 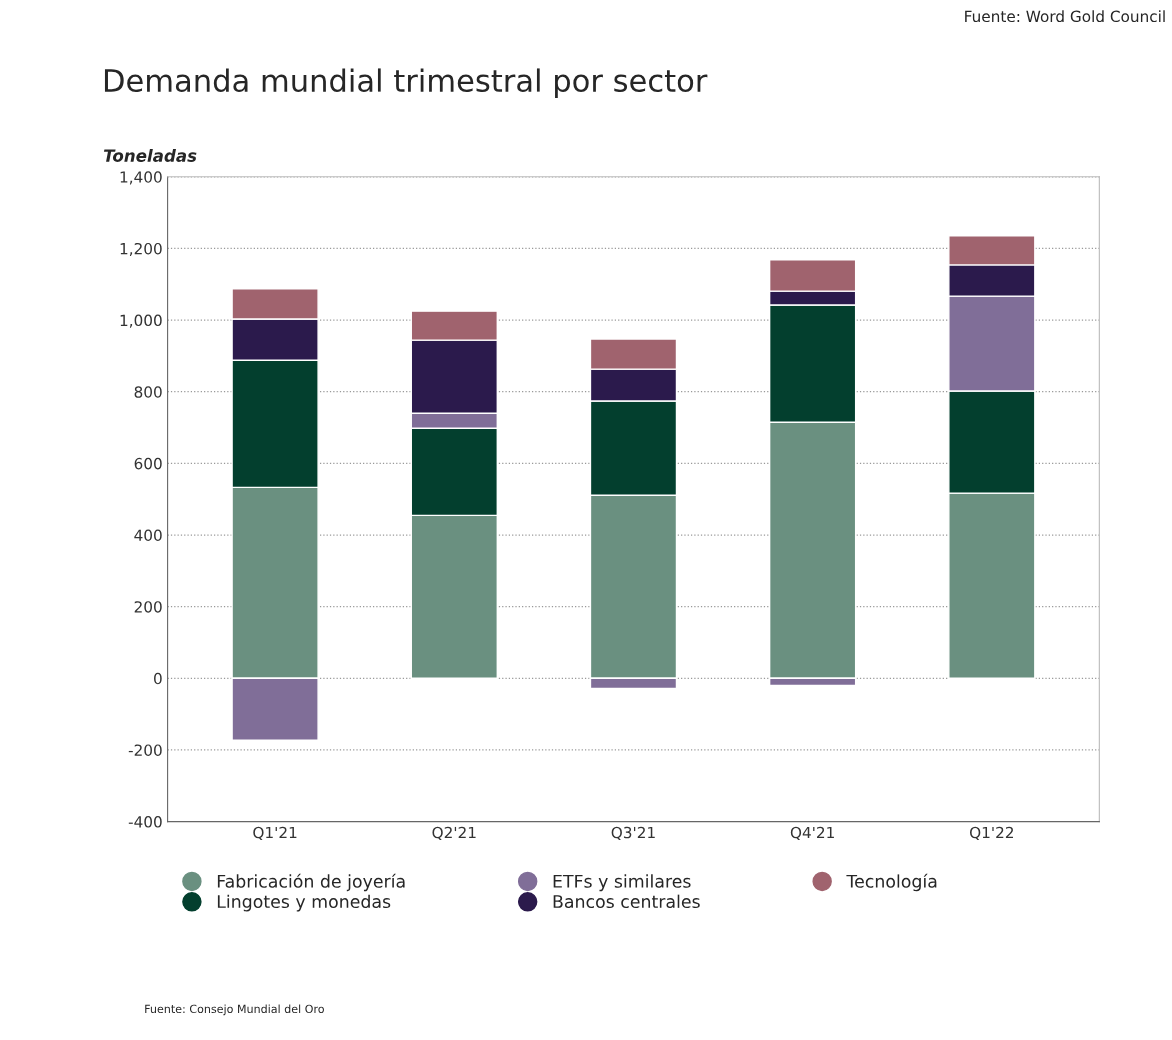 I want to click on y-tick-label: 1,400, so click(x=141, y=178).